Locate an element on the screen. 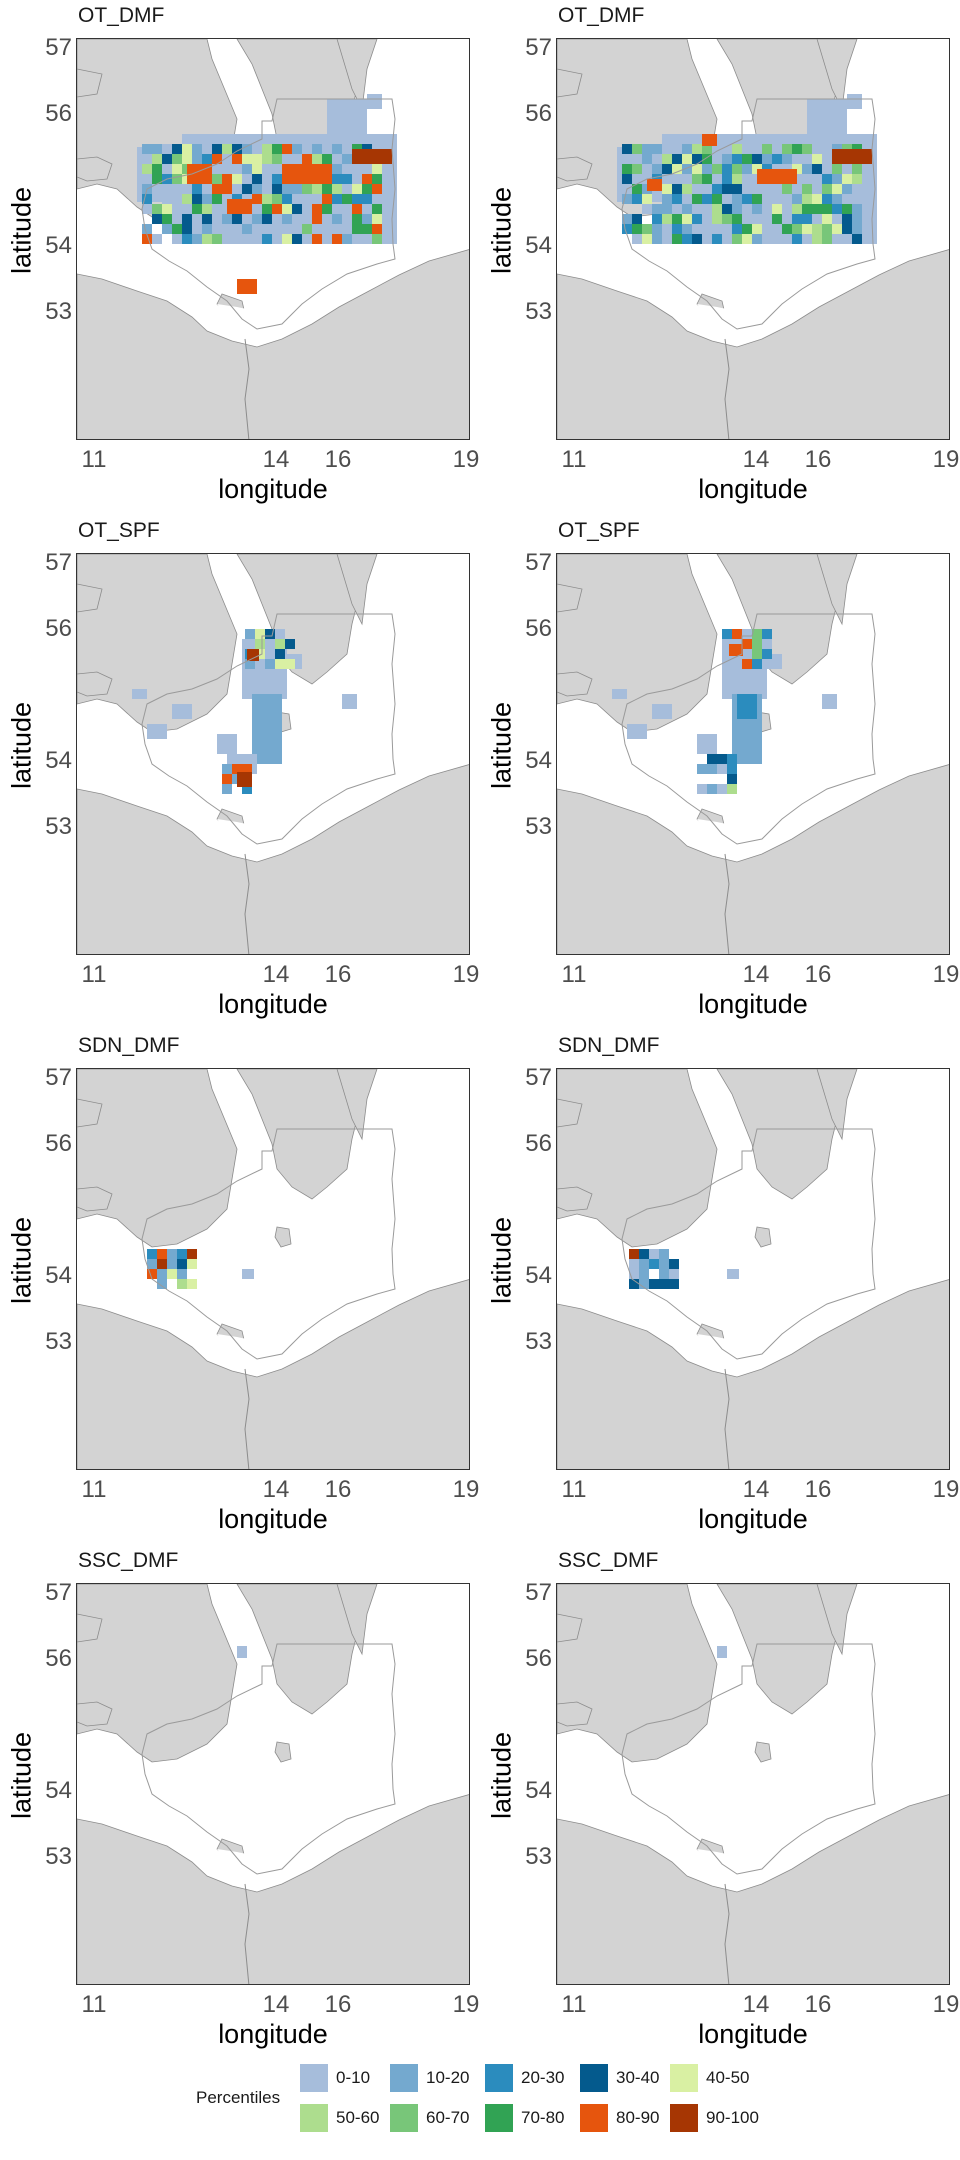 The height and width of the screenshot is (2160, 960). y-tick-label: 57 is located at coordinates (538, 1077).